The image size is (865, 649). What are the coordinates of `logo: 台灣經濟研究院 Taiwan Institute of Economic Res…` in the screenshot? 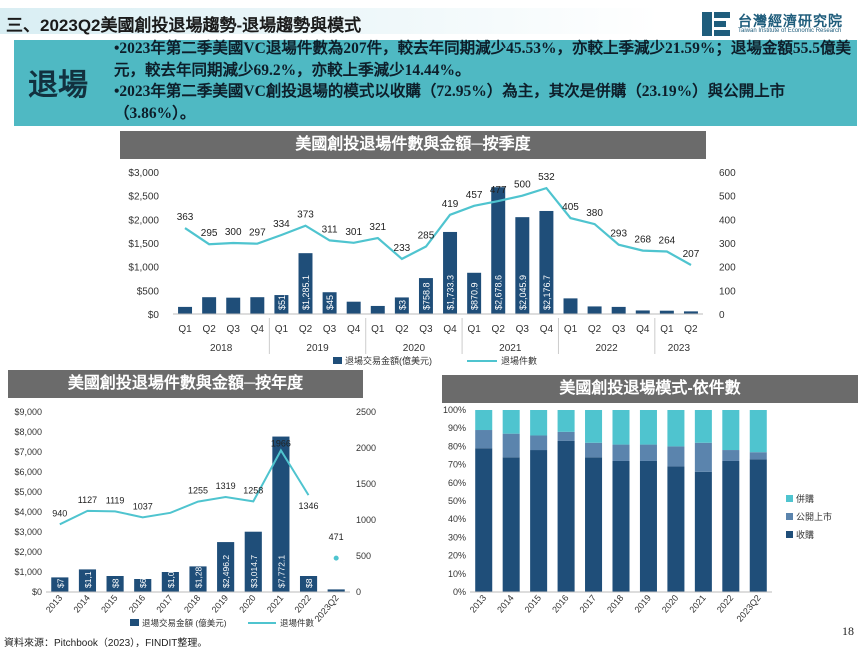 It's located at (780, 24).